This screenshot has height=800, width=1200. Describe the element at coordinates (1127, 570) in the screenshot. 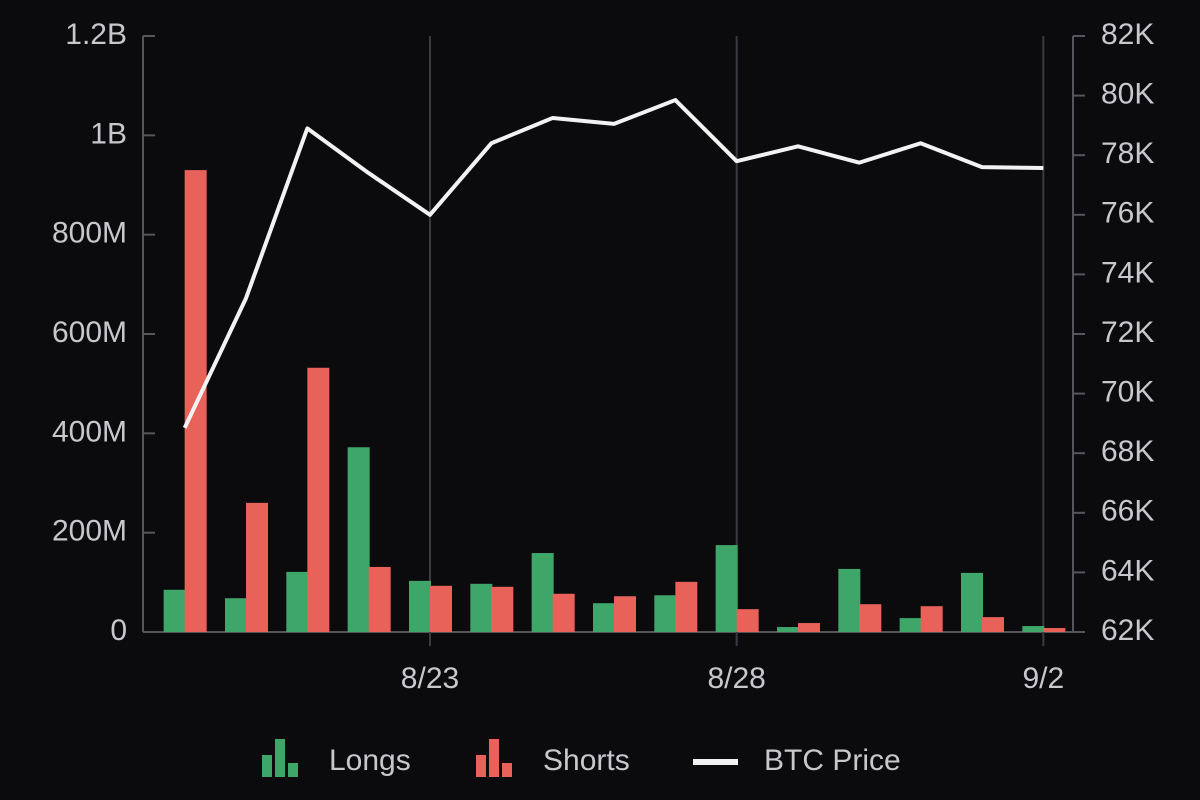

I see `y2-tick-label: 64K` at that location.